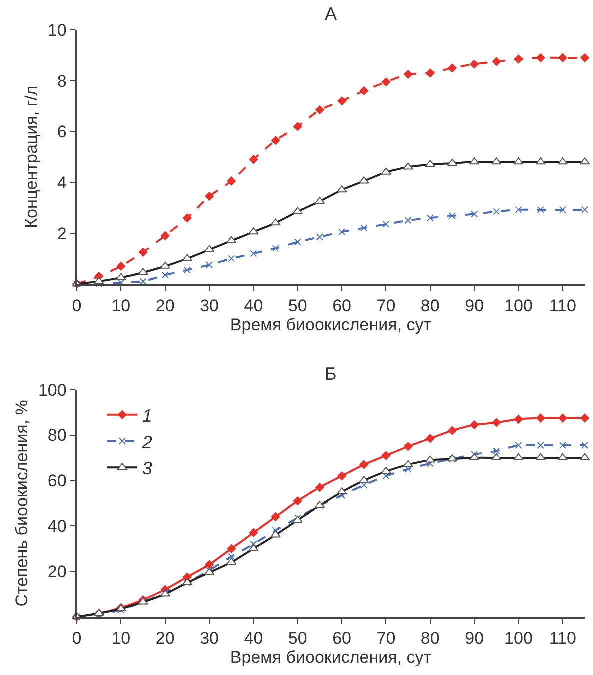 This screenshot has height=675, width=593. I want to click on y-tick-label: 100, so click(52, 390).